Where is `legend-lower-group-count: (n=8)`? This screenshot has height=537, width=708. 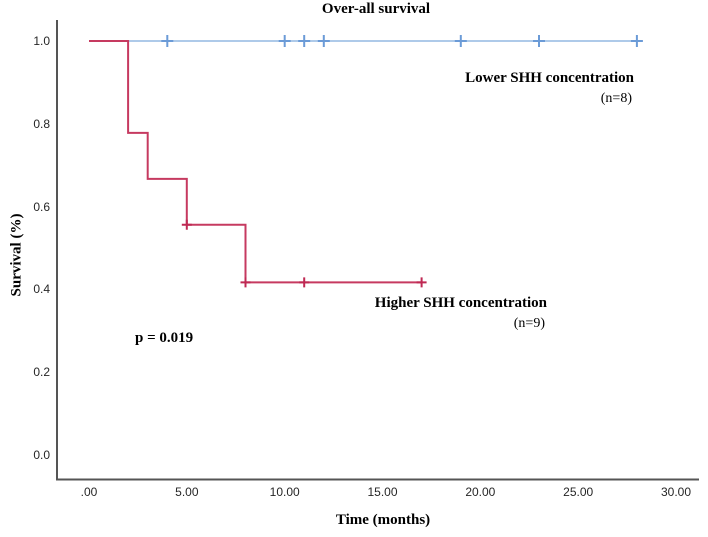
legend-lower-group-count: (n=8) is located at coordinates (616, 98).